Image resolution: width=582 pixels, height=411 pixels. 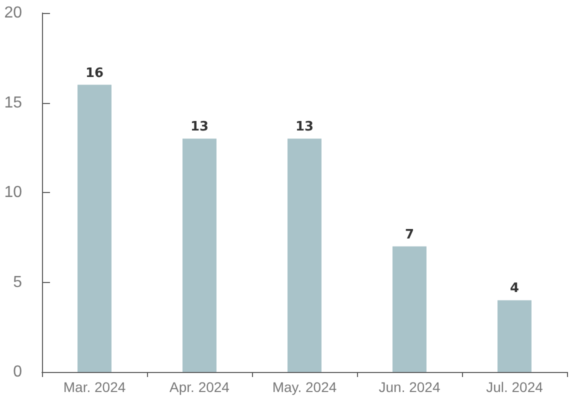 What do you see at coordinates (515, 387) in the screenshot?
I see `x-tick-label: Jul. 2024` at bounding box center [515, 387].